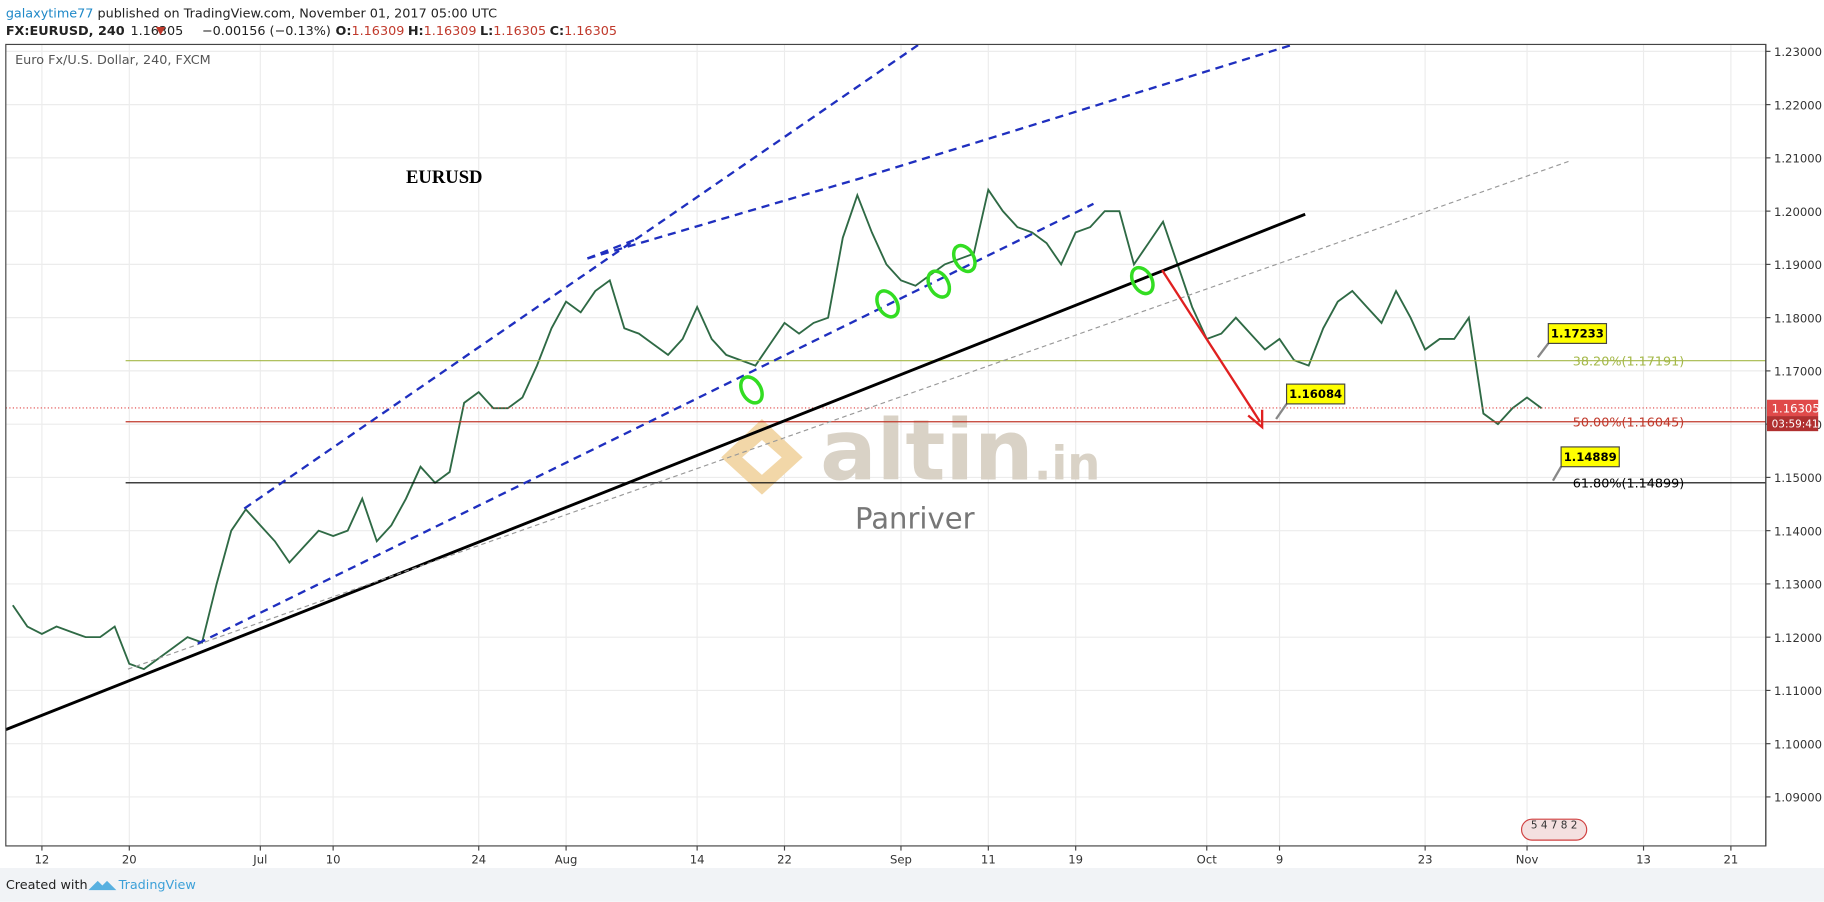  What do you see at coordinates (157, 885) in the screenshot?
I see `footer-brand: TradingView` at bounding box center [157, 885].